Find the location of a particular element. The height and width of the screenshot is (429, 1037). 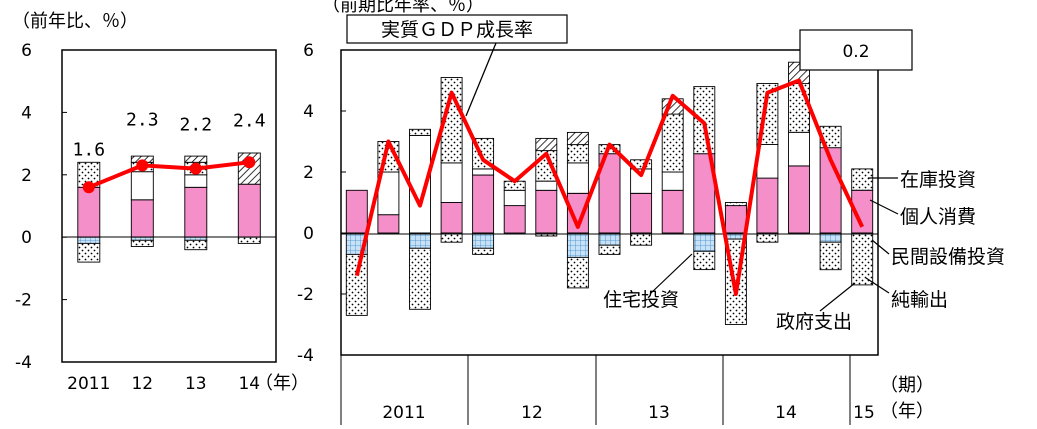

year-label: 12 is located at coordinates (532, 413).